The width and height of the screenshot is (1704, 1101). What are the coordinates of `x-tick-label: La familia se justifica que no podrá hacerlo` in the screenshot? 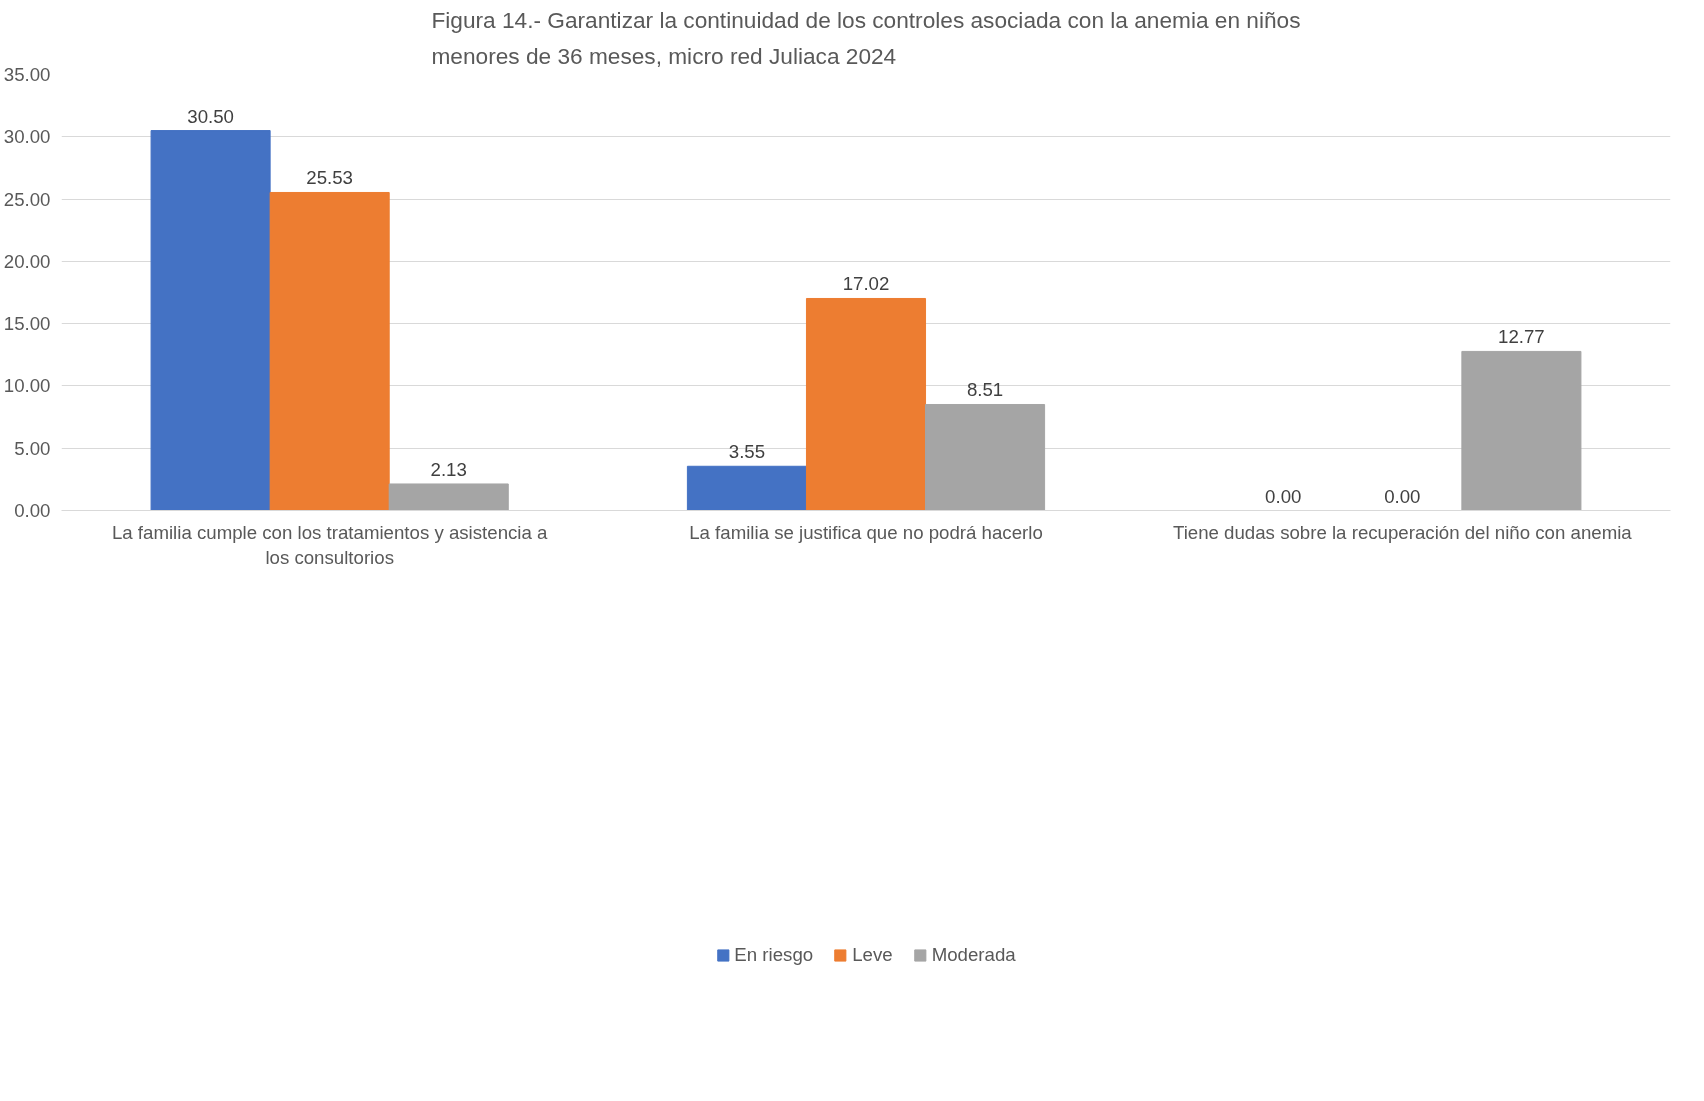 It's located at (866, 532).